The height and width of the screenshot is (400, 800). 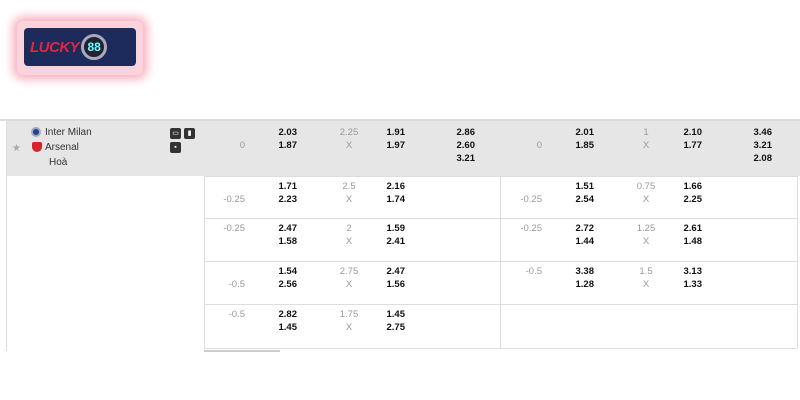 I want to click on away-odds: 2.54, so click(x=585, y=199).